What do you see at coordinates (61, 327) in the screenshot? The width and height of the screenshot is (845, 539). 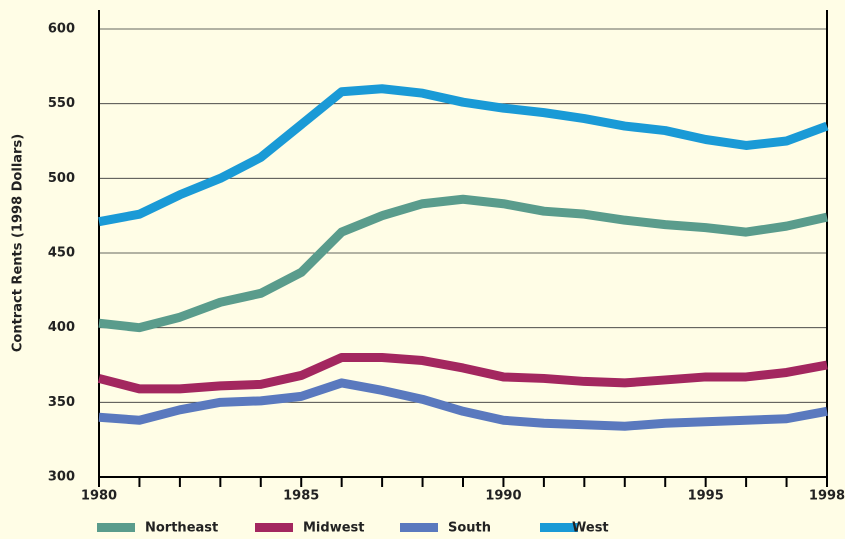 I see `y-tick-label: 400` at bounding box center [61, 327].